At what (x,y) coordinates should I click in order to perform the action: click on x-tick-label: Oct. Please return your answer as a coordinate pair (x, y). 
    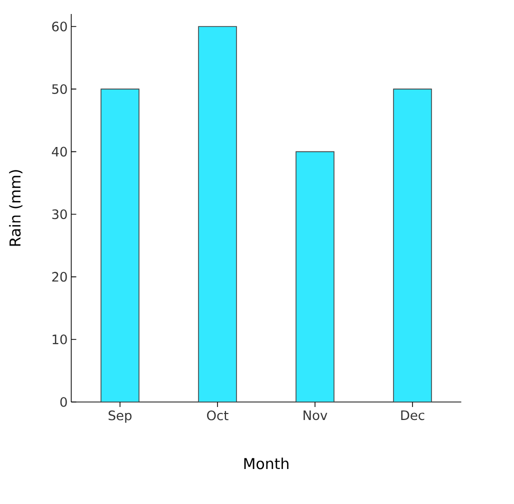
    Looking at the image, I should click on (217, 415).